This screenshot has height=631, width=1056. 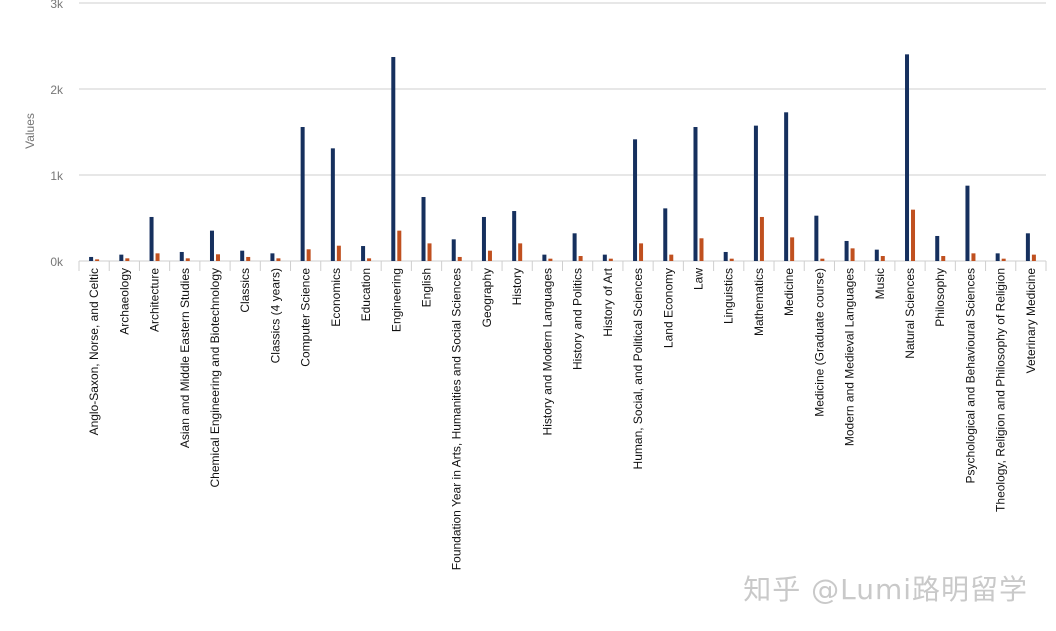 What do you see at coordinates (396, 300) in the screenshot?
I see `x-category-label: Engineering` at bounding box center [396, 300].